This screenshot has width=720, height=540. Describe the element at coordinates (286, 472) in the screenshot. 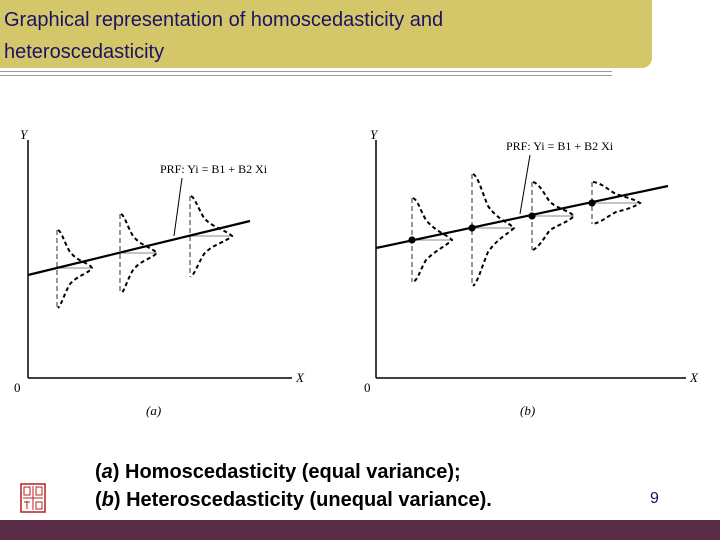

I see `caption-a-text: ) Homoscedasticity (equal variance);` at that location.